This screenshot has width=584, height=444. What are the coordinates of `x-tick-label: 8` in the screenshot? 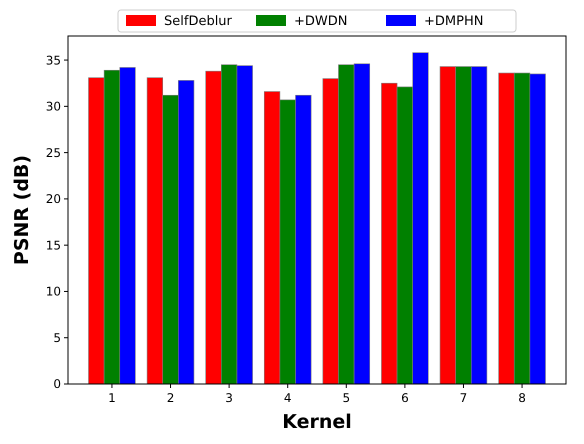 It's located at (522, 398).